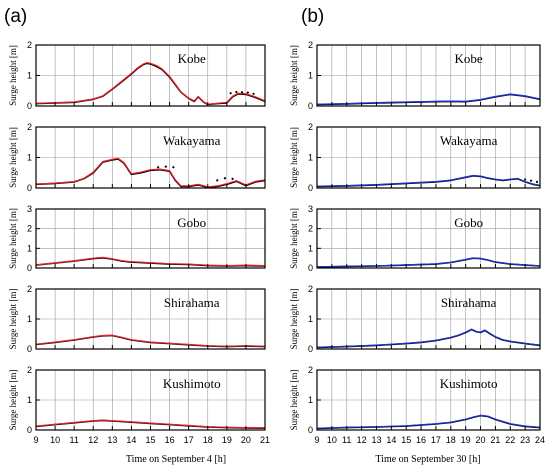 This screenshot has width=550, height=467. I want to click on plot-frame, so click(428, 238).